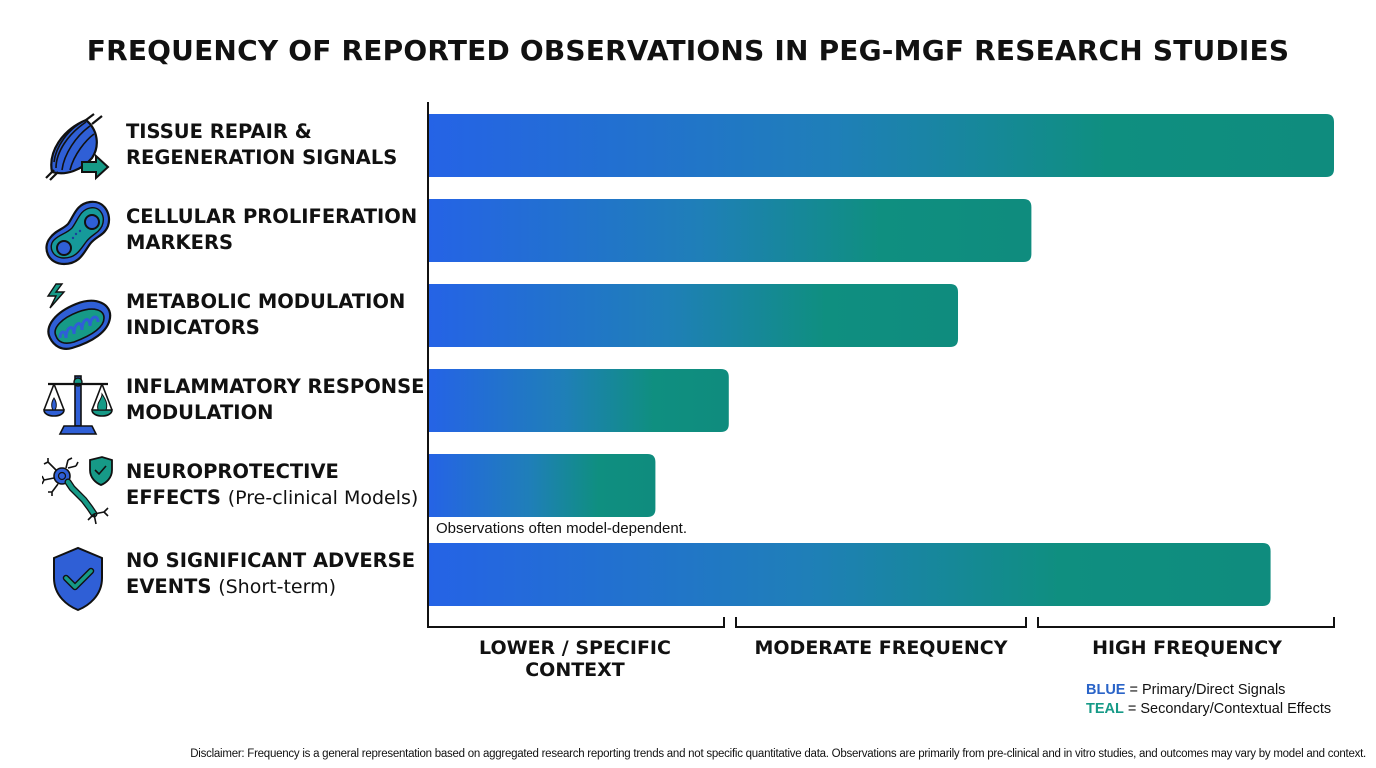 This screenshot has height=768, width=1376. What do you see at coordinates (180, 242) in the screenshot?
I see `label-line: MARKERS` at bounding box center [180, 242].